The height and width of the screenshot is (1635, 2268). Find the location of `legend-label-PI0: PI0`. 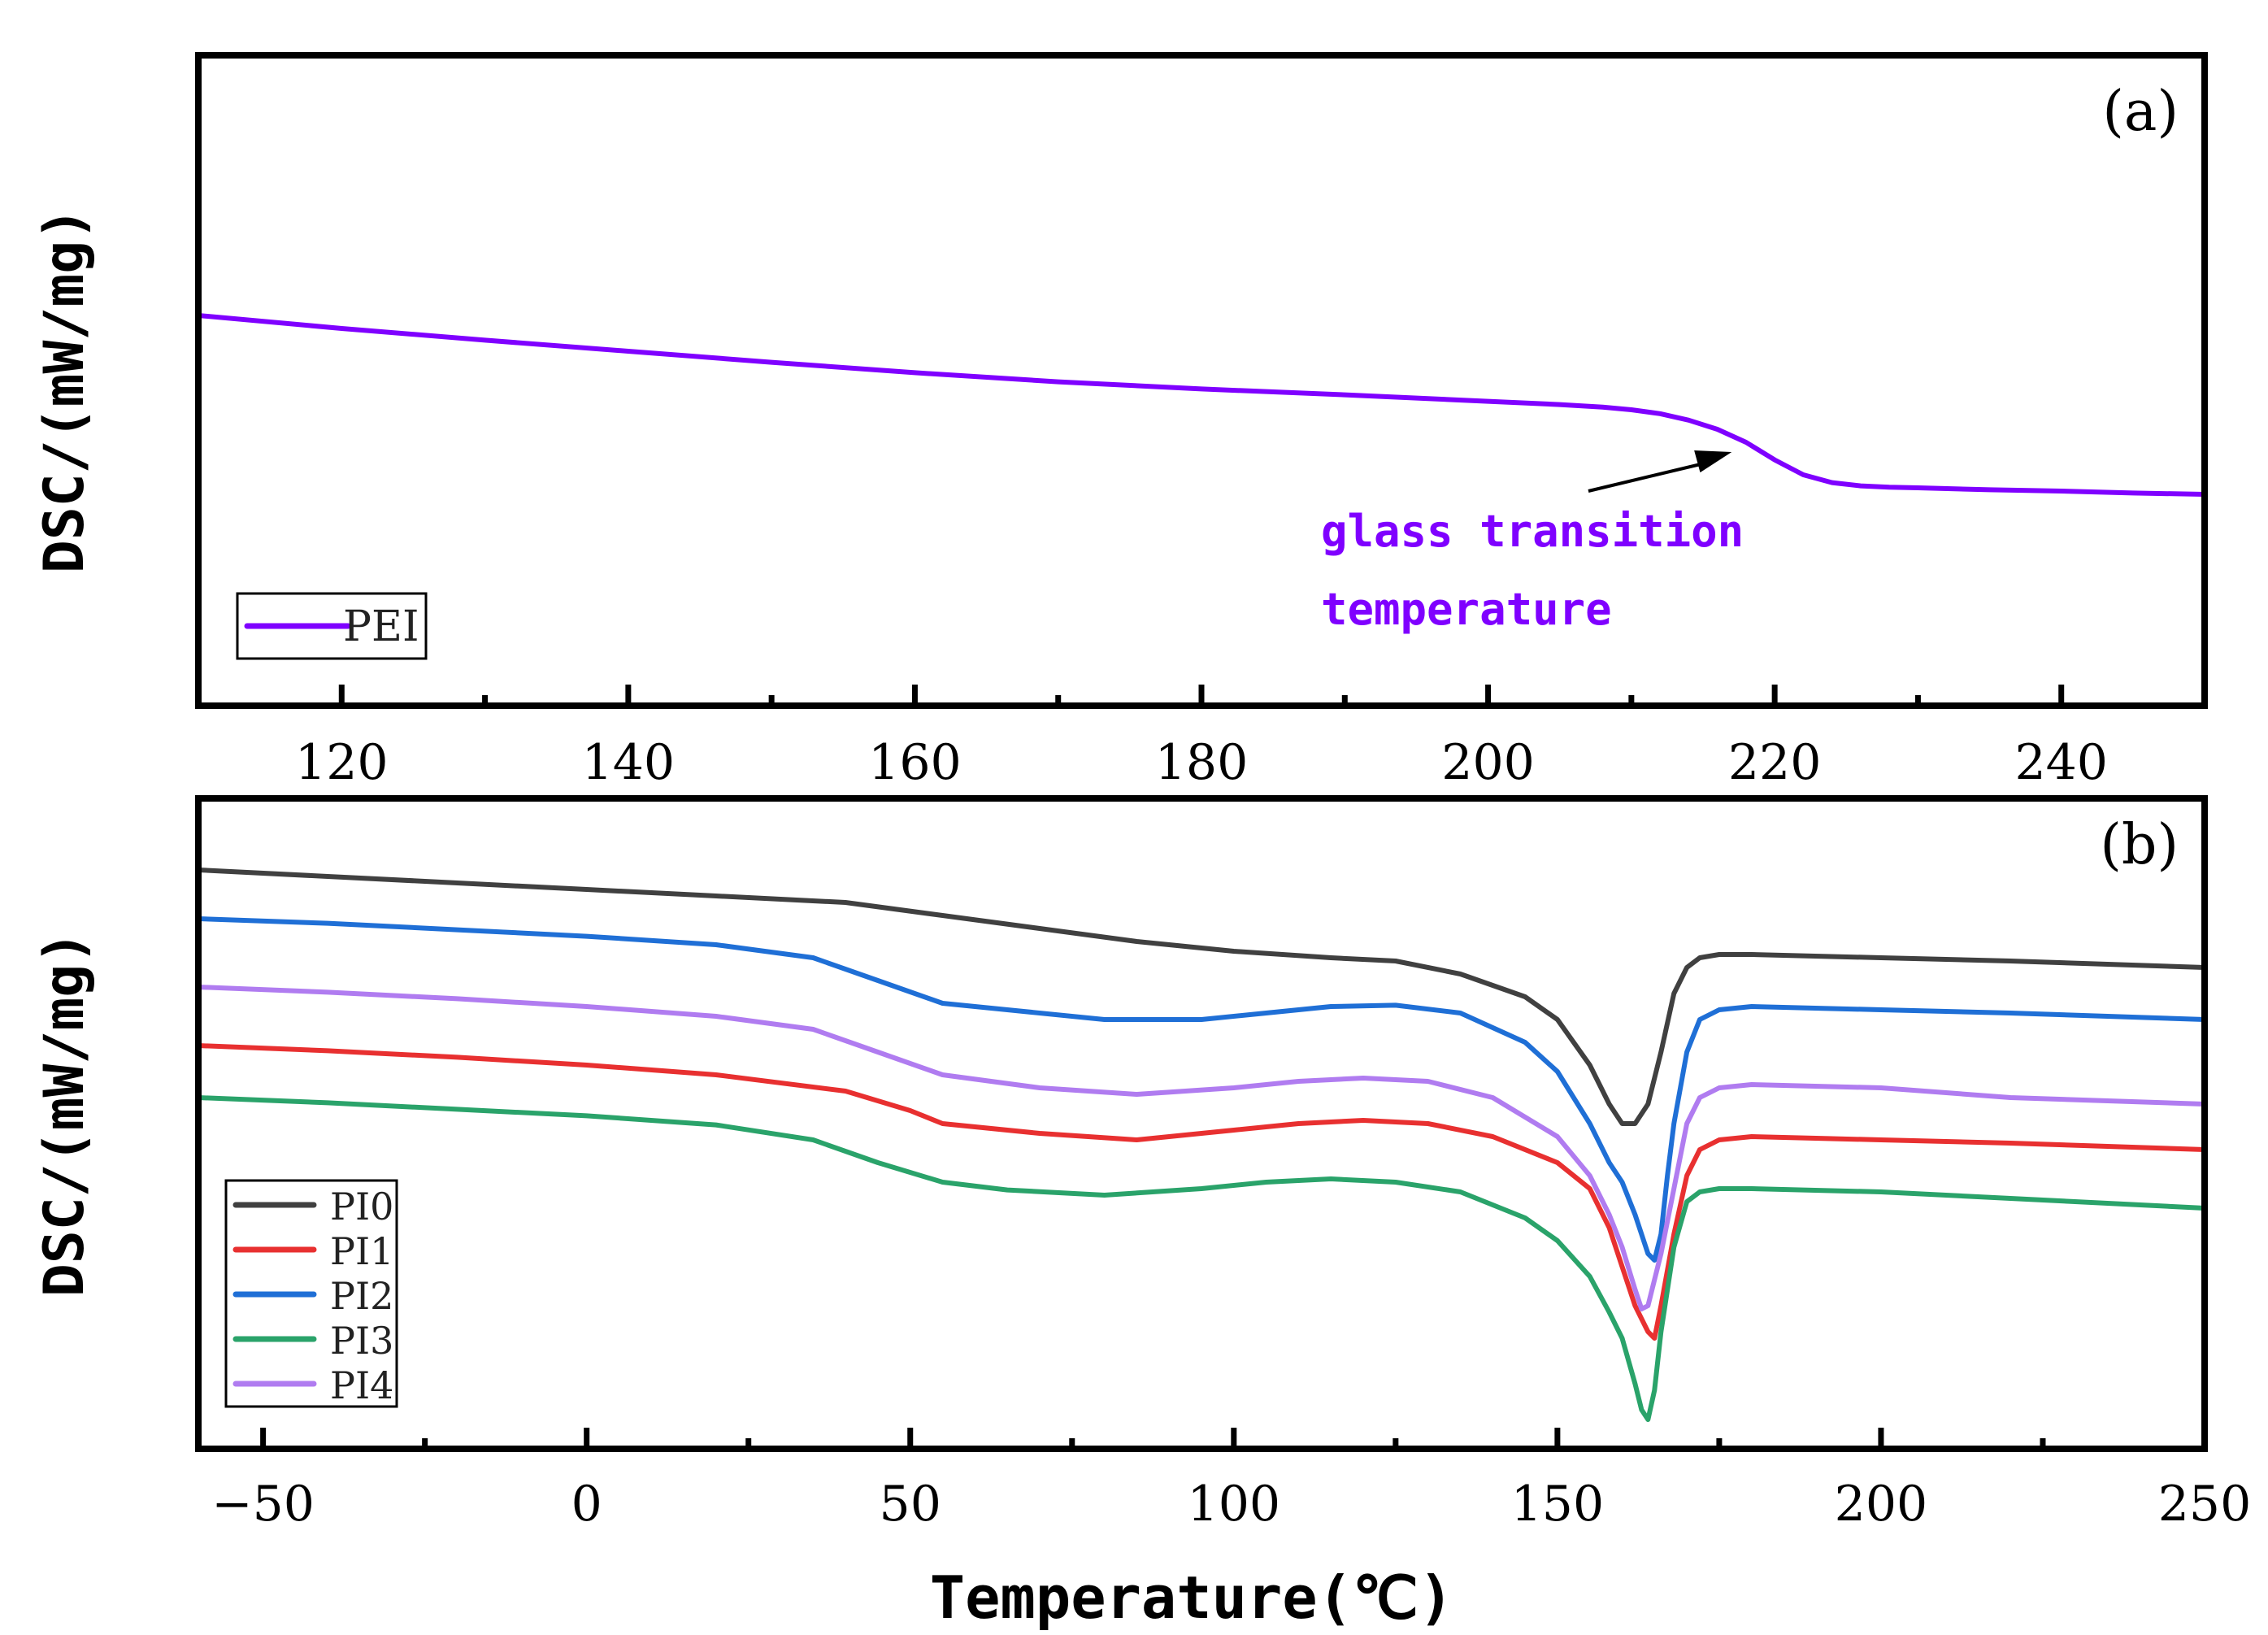

legend-label-PI0: PI0 is located at coordinates (361, 1206).